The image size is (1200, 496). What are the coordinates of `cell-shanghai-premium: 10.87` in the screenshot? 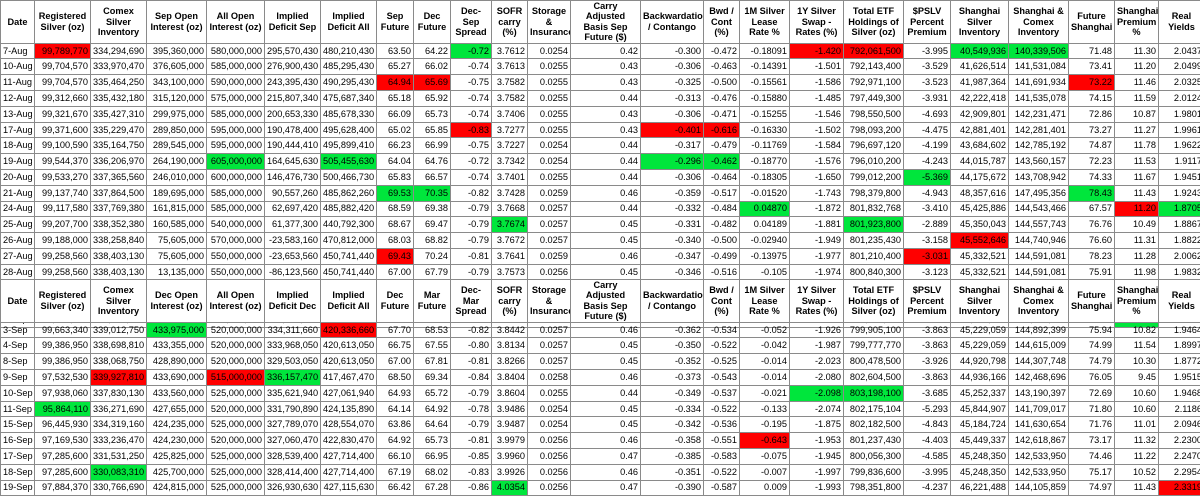 It's located at (1137, 114).